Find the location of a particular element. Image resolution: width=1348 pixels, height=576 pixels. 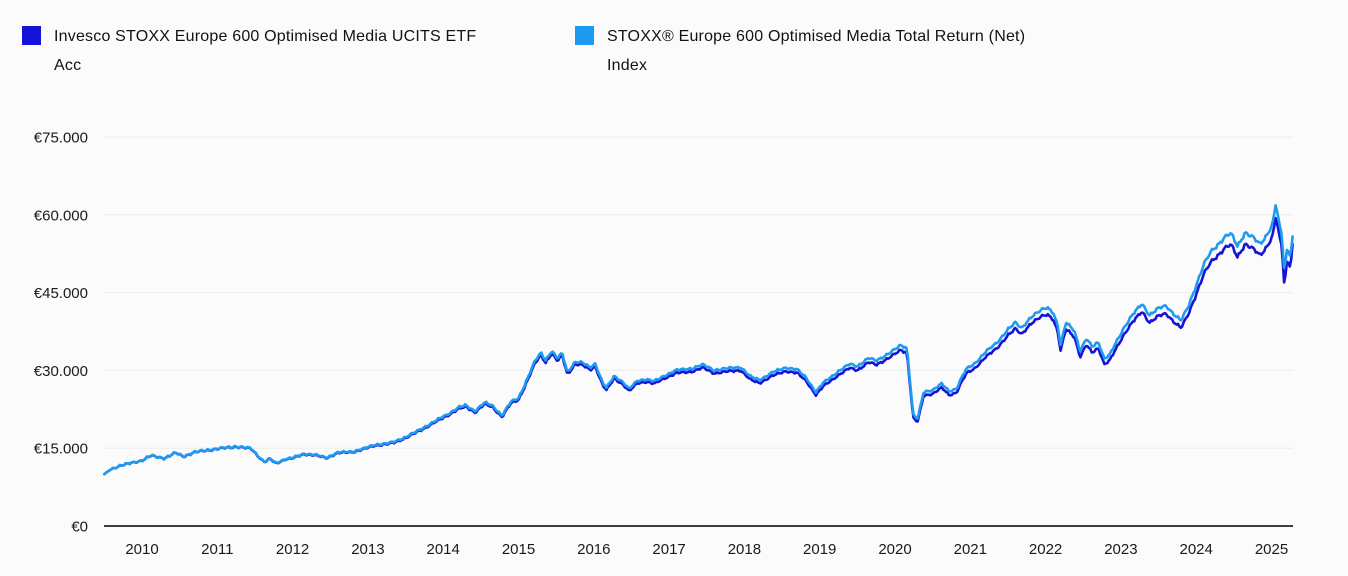

y-tick-label: €0 is located at coordinates (79, 527).